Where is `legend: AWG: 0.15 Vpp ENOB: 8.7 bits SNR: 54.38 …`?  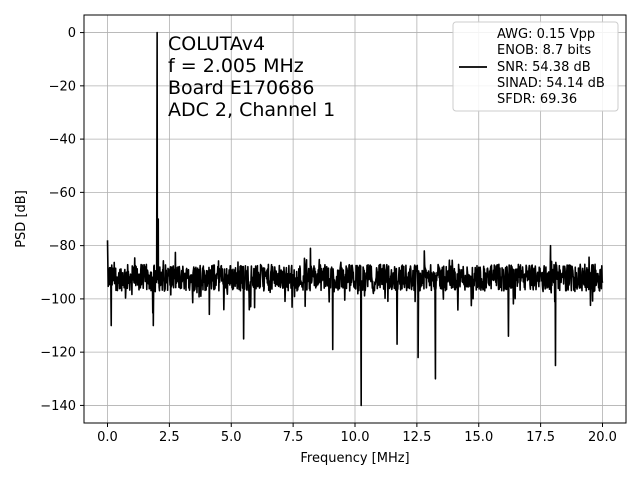
legend: AWG: 0.15 Vpp ENOB: 8.7 bits SNR: 54.38 … is located at coordinates (535, 66).